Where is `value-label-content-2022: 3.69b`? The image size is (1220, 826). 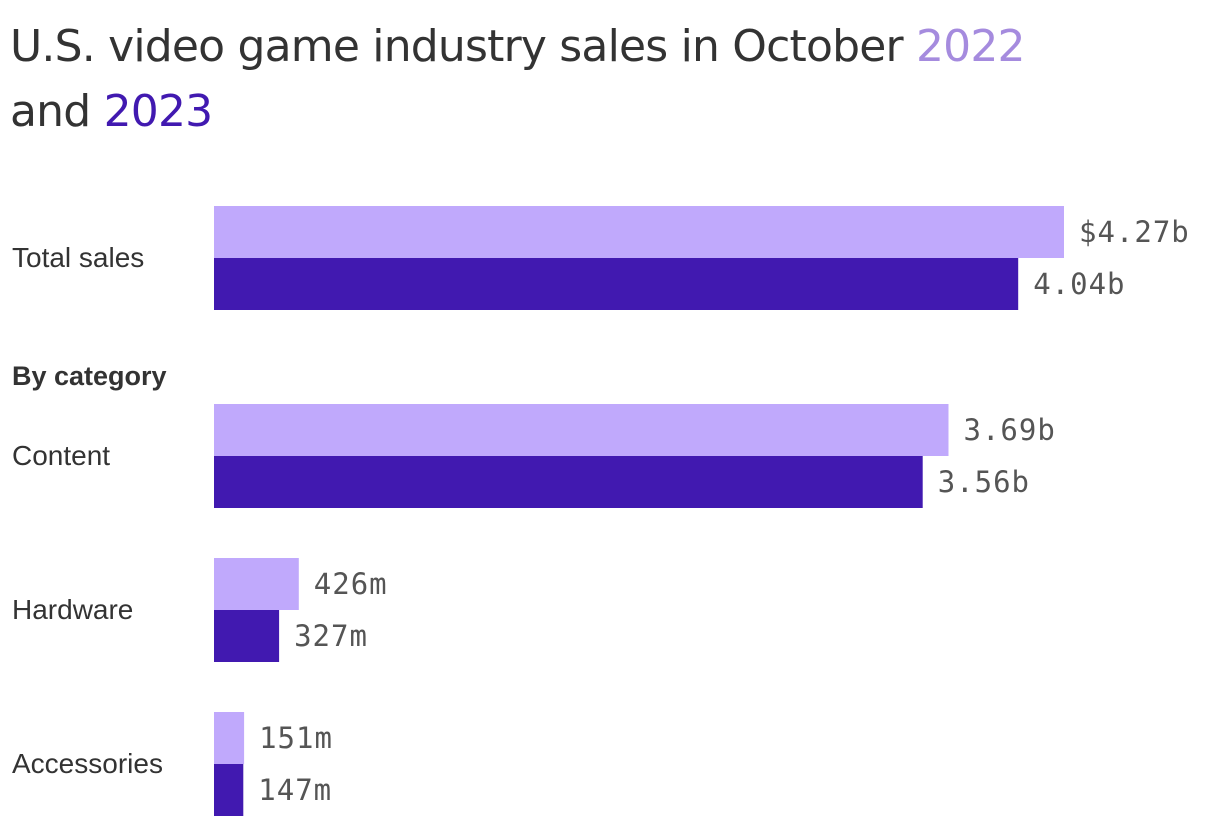
value-label-content-2022: 3.69b is located at coordinates (1010, 430).